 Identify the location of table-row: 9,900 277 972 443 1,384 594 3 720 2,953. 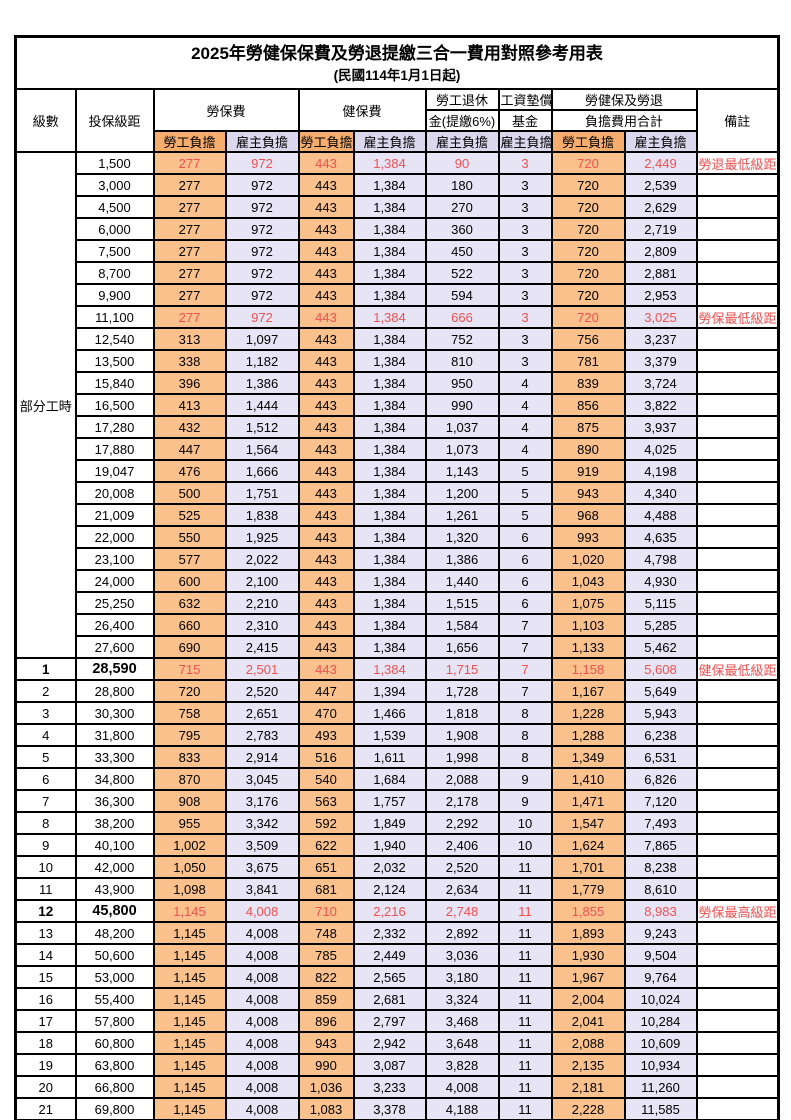
(398, 295).